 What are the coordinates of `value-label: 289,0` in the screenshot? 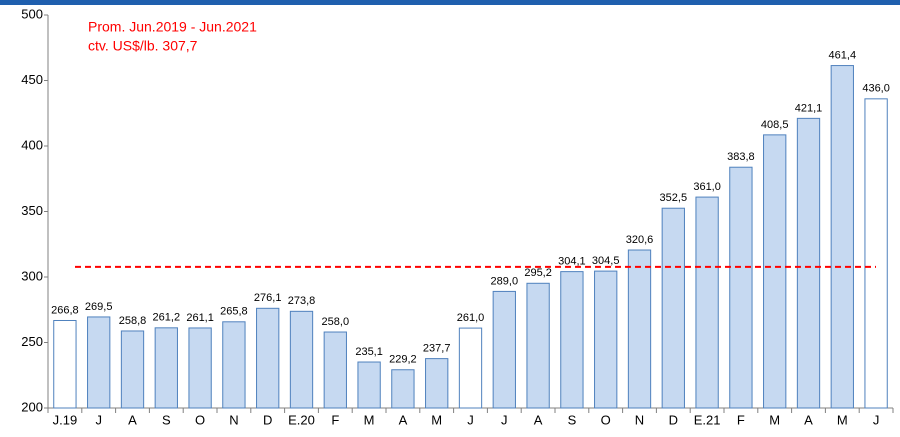 It's located at (505, 281).